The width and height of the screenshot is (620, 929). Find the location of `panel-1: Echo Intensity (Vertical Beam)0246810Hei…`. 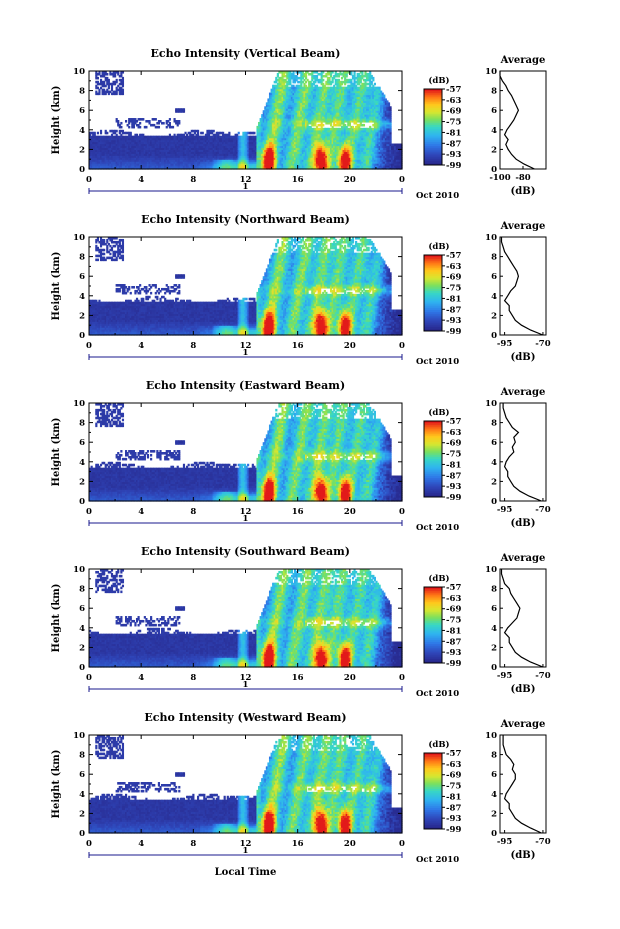

panel-1: Echo Intensity (Vertical Beam)0246810Hei… is located at coordinates (298, 124).